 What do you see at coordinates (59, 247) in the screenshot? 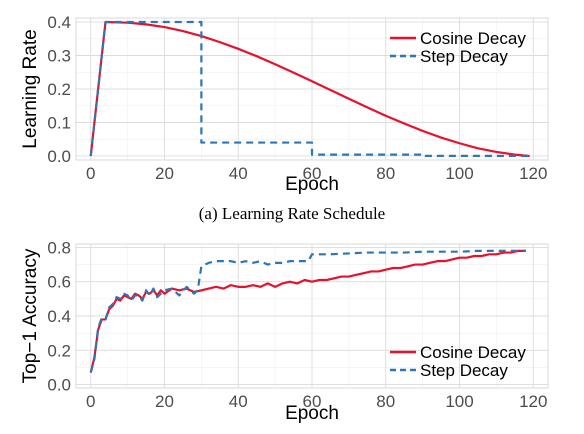
I see `y-tick-label: 0.8` at bounding box center [59, 247].